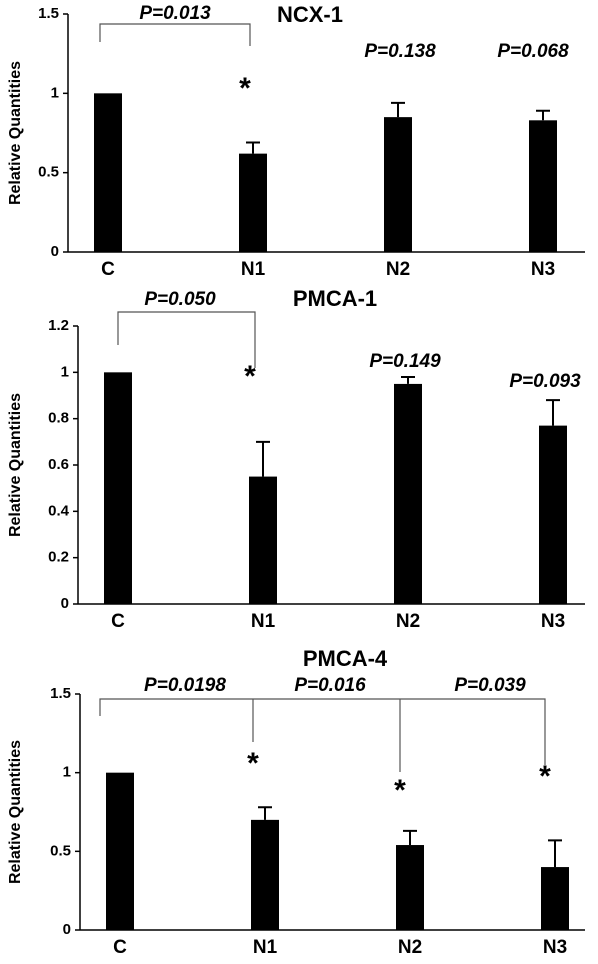 This screenshot has height=964, width=598. What do you see at coordinates (58, 325) in the screenshot?
I see `y-tick-label: 1.2` at bounding box center [58, 325].